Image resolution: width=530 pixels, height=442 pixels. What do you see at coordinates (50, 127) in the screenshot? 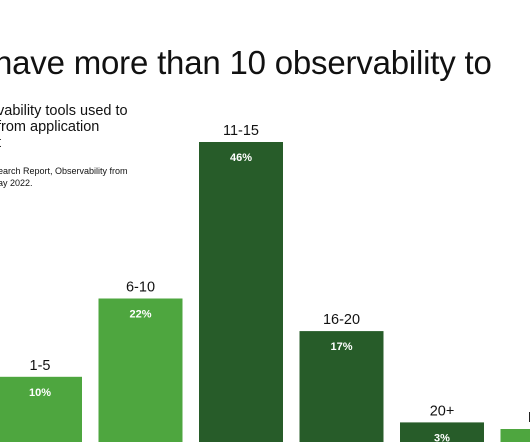
I see `subtitle-line-2: from application` at bounding box center [50, 127].